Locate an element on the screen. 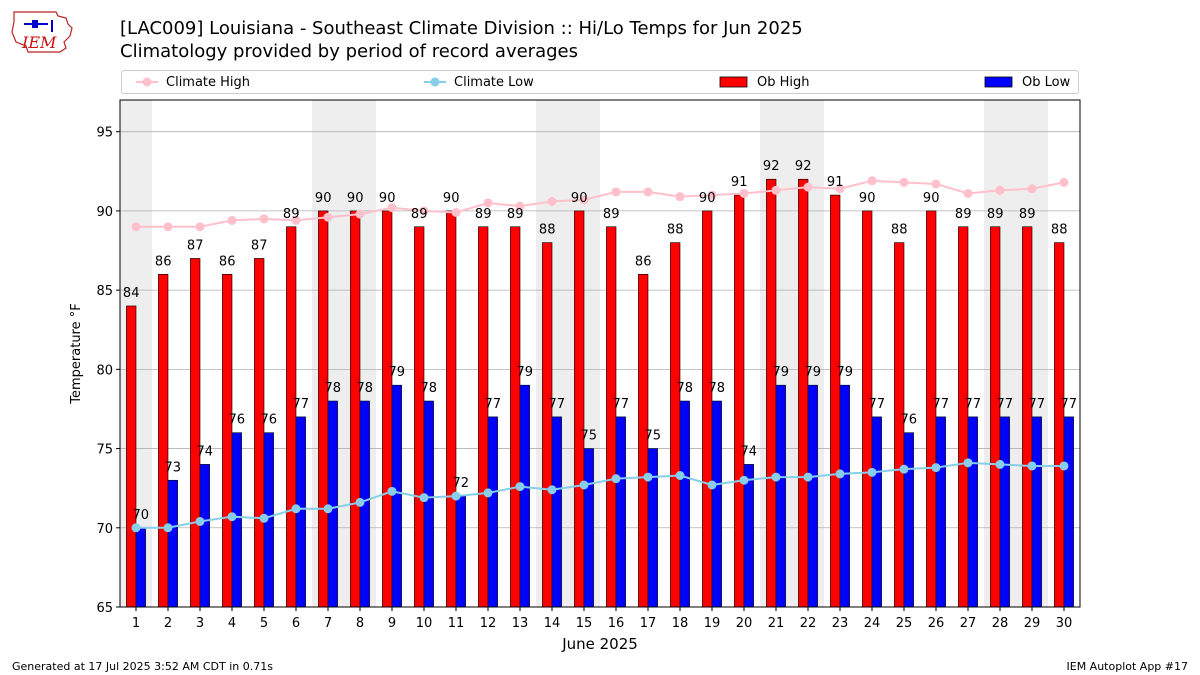 This screenshot has height=675, width=1200. logo-text: IEM is located at coordinates (39, 42).